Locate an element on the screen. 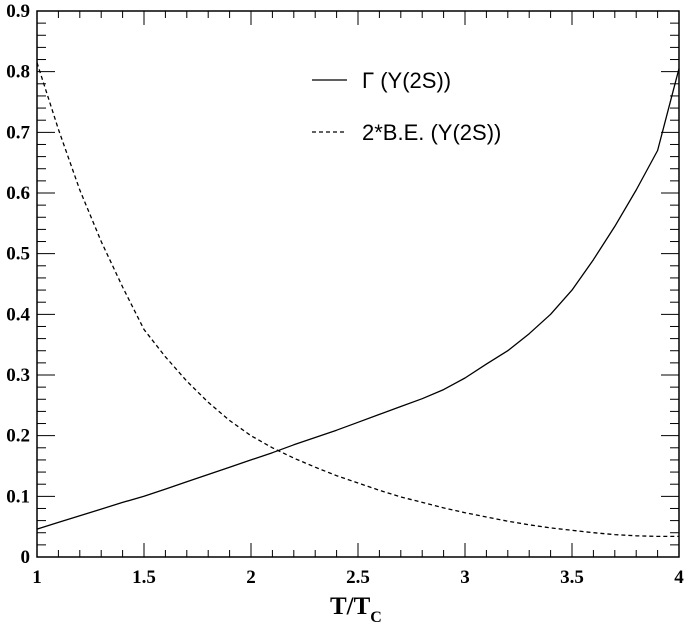 The image size is (685, 632). x-tick-label: 2.5 is located at coordinates (358, 577).